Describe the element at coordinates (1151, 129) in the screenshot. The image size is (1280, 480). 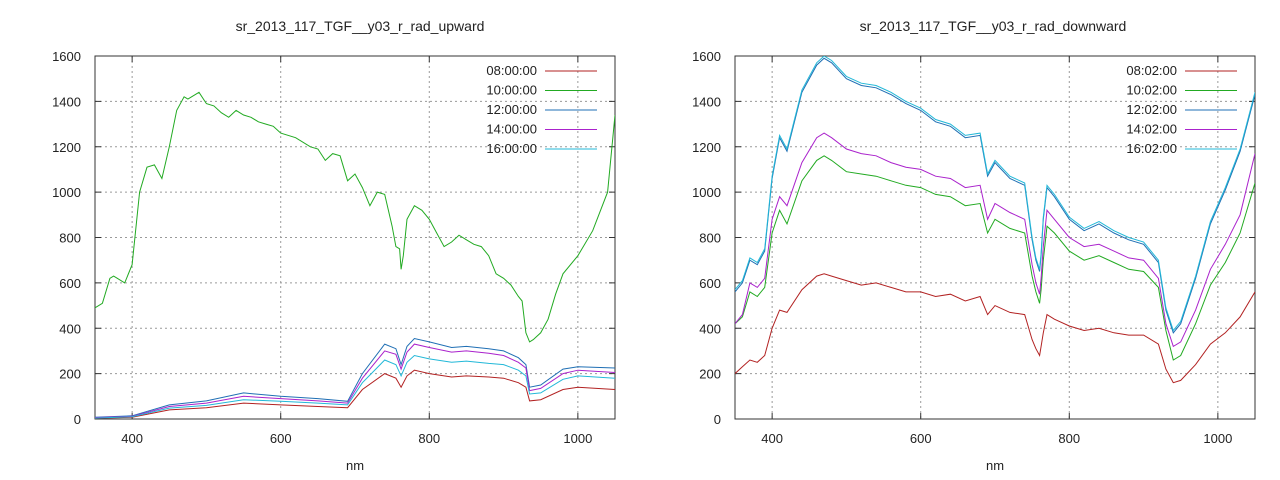
I see `legend-label: 14:02:00` at that location.